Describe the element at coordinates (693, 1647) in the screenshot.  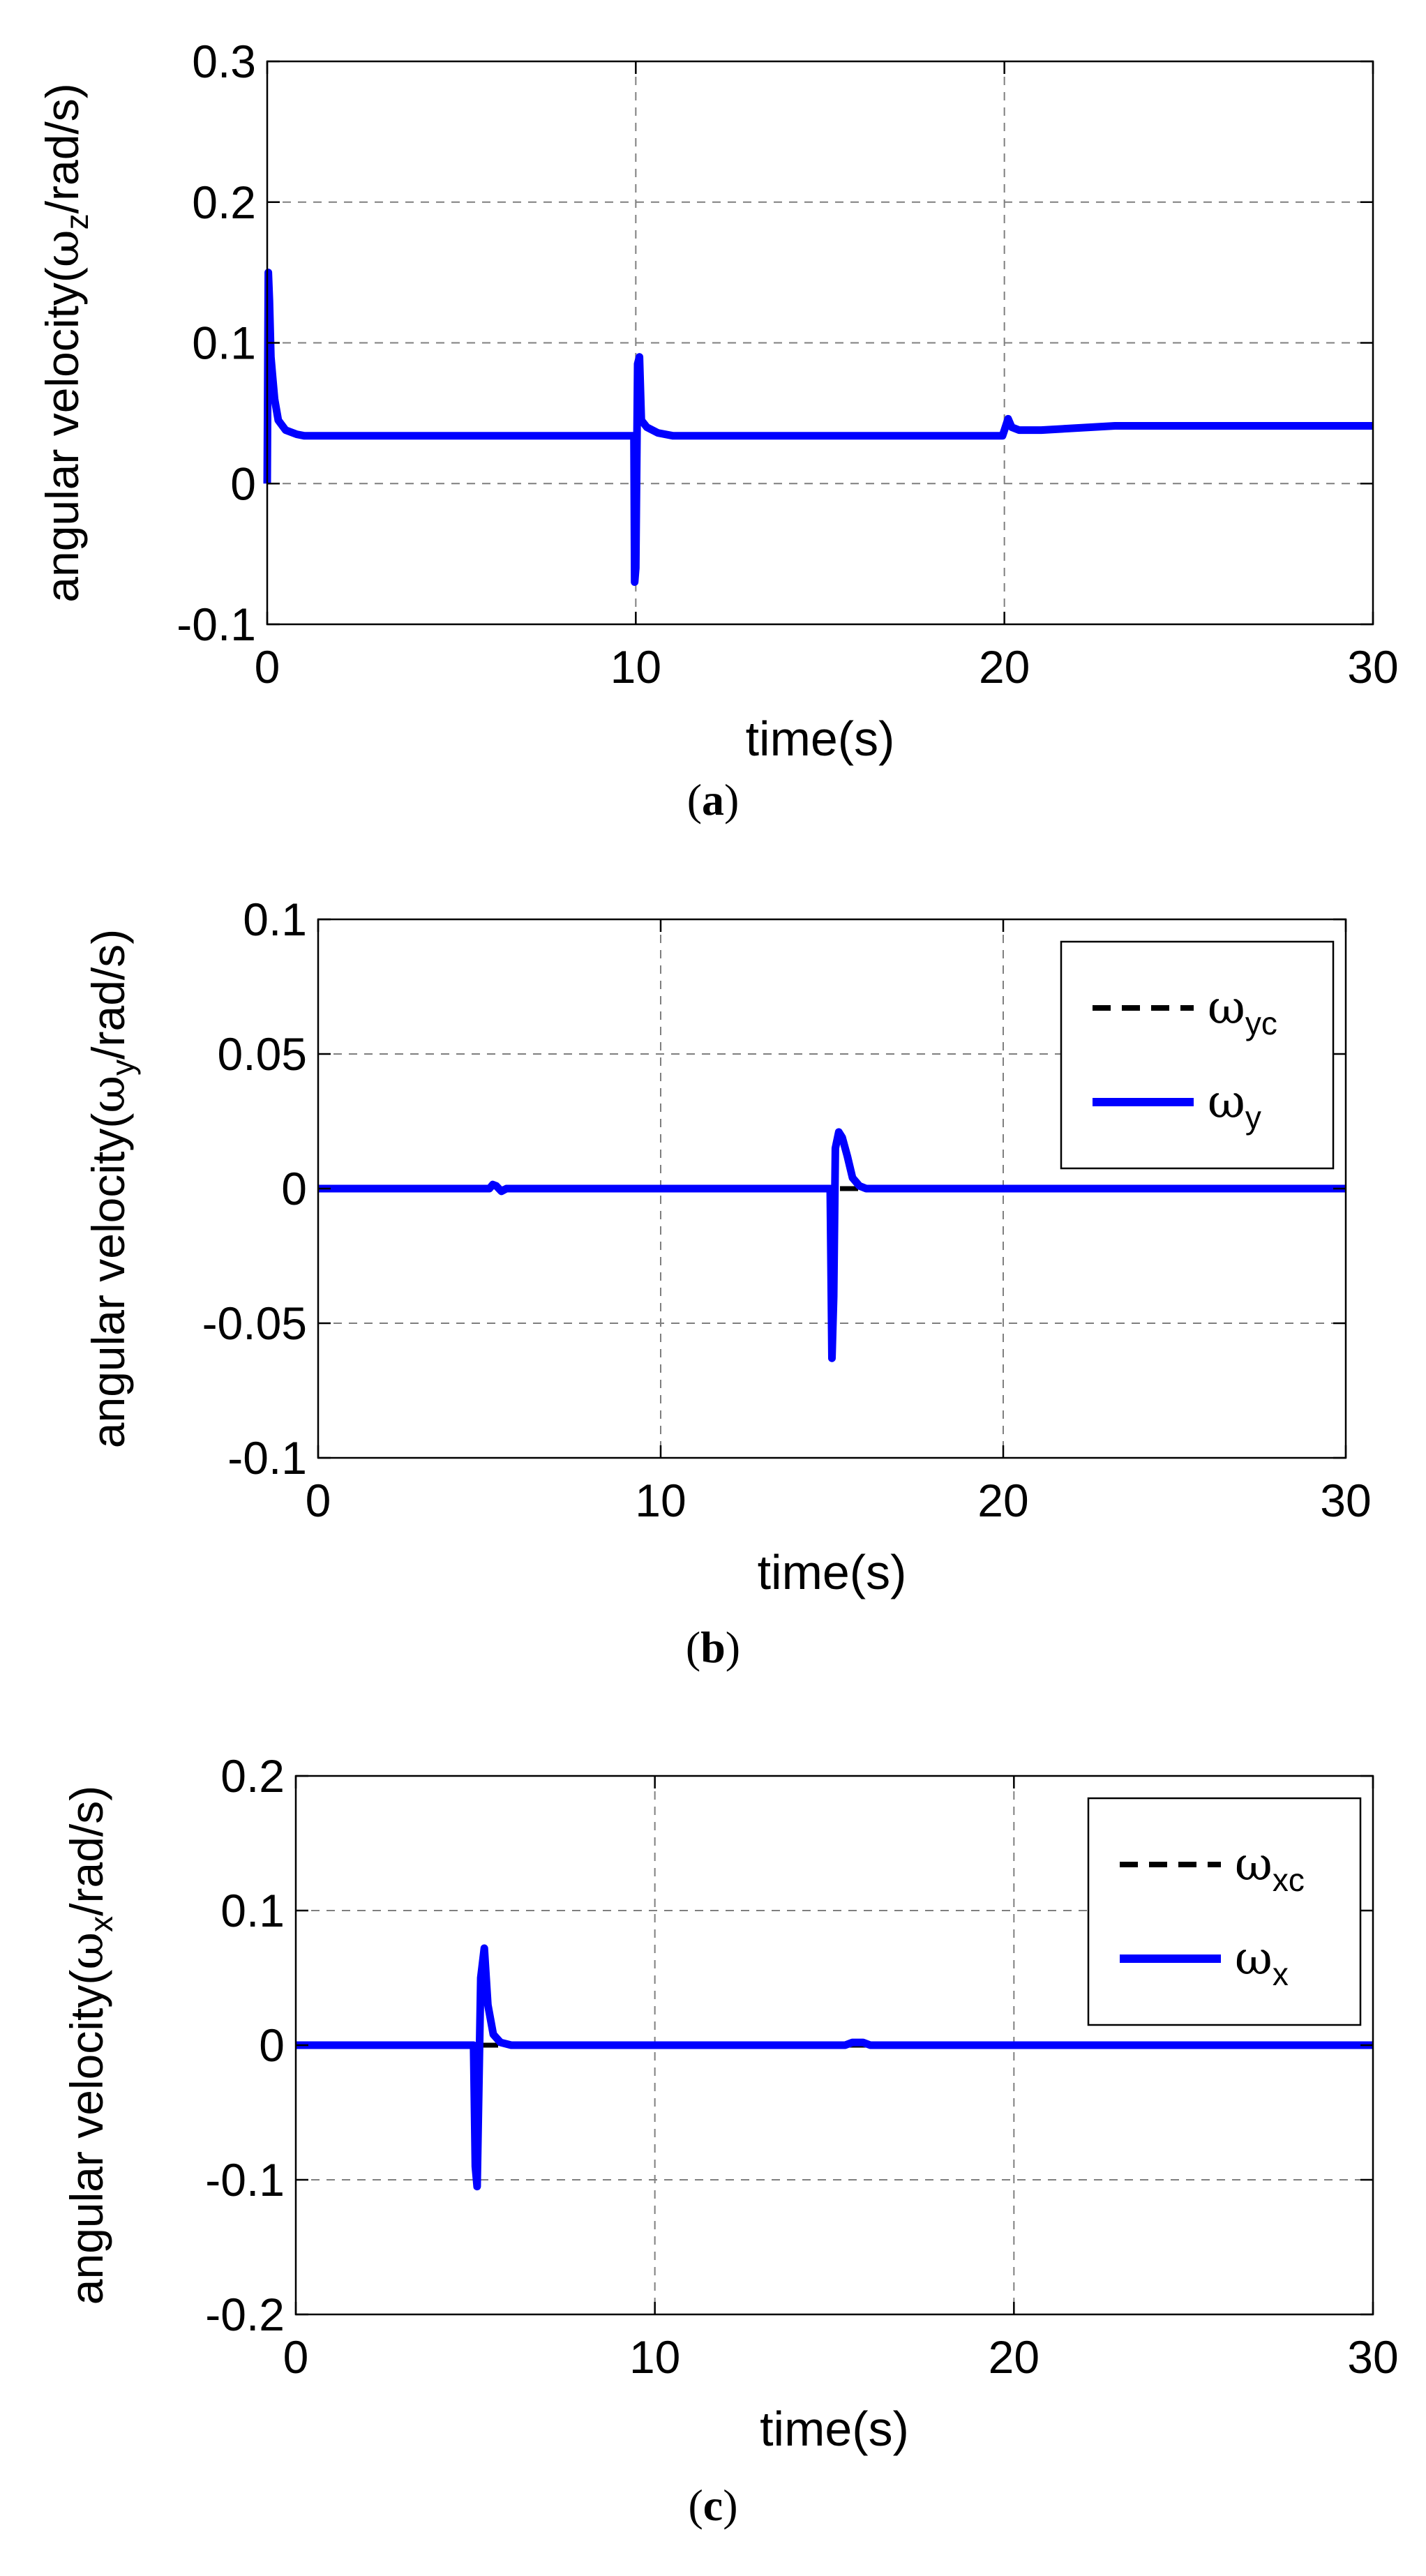
I see `chart-b-caption-open: (` at that location.